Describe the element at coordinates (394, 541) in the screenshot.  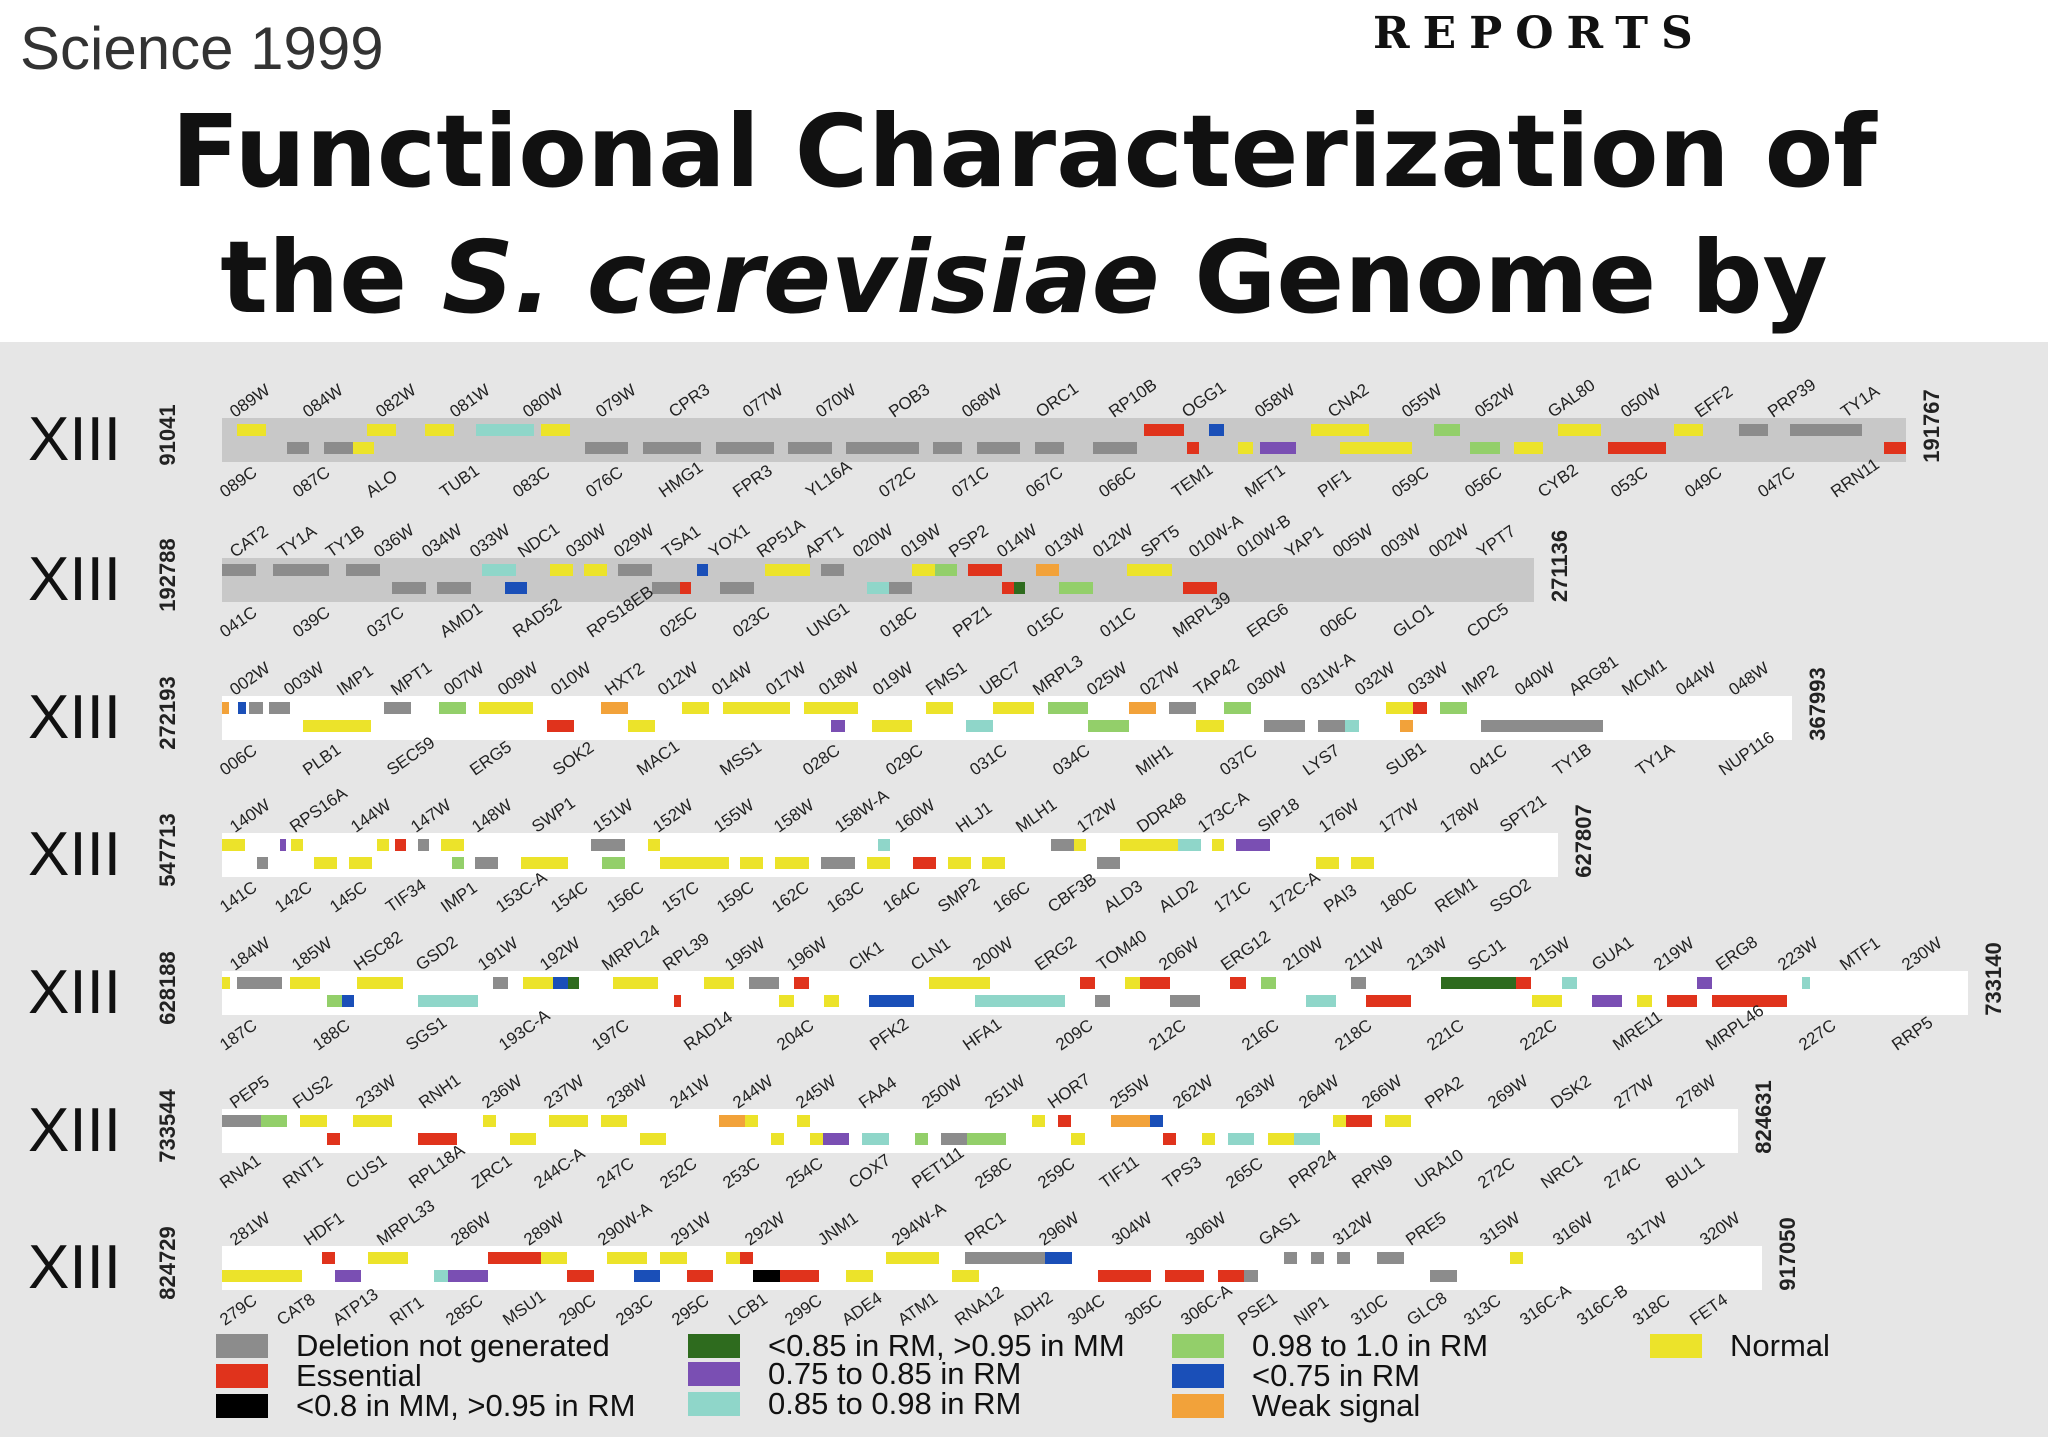
I see `gene-label-top: 036W` at that location.